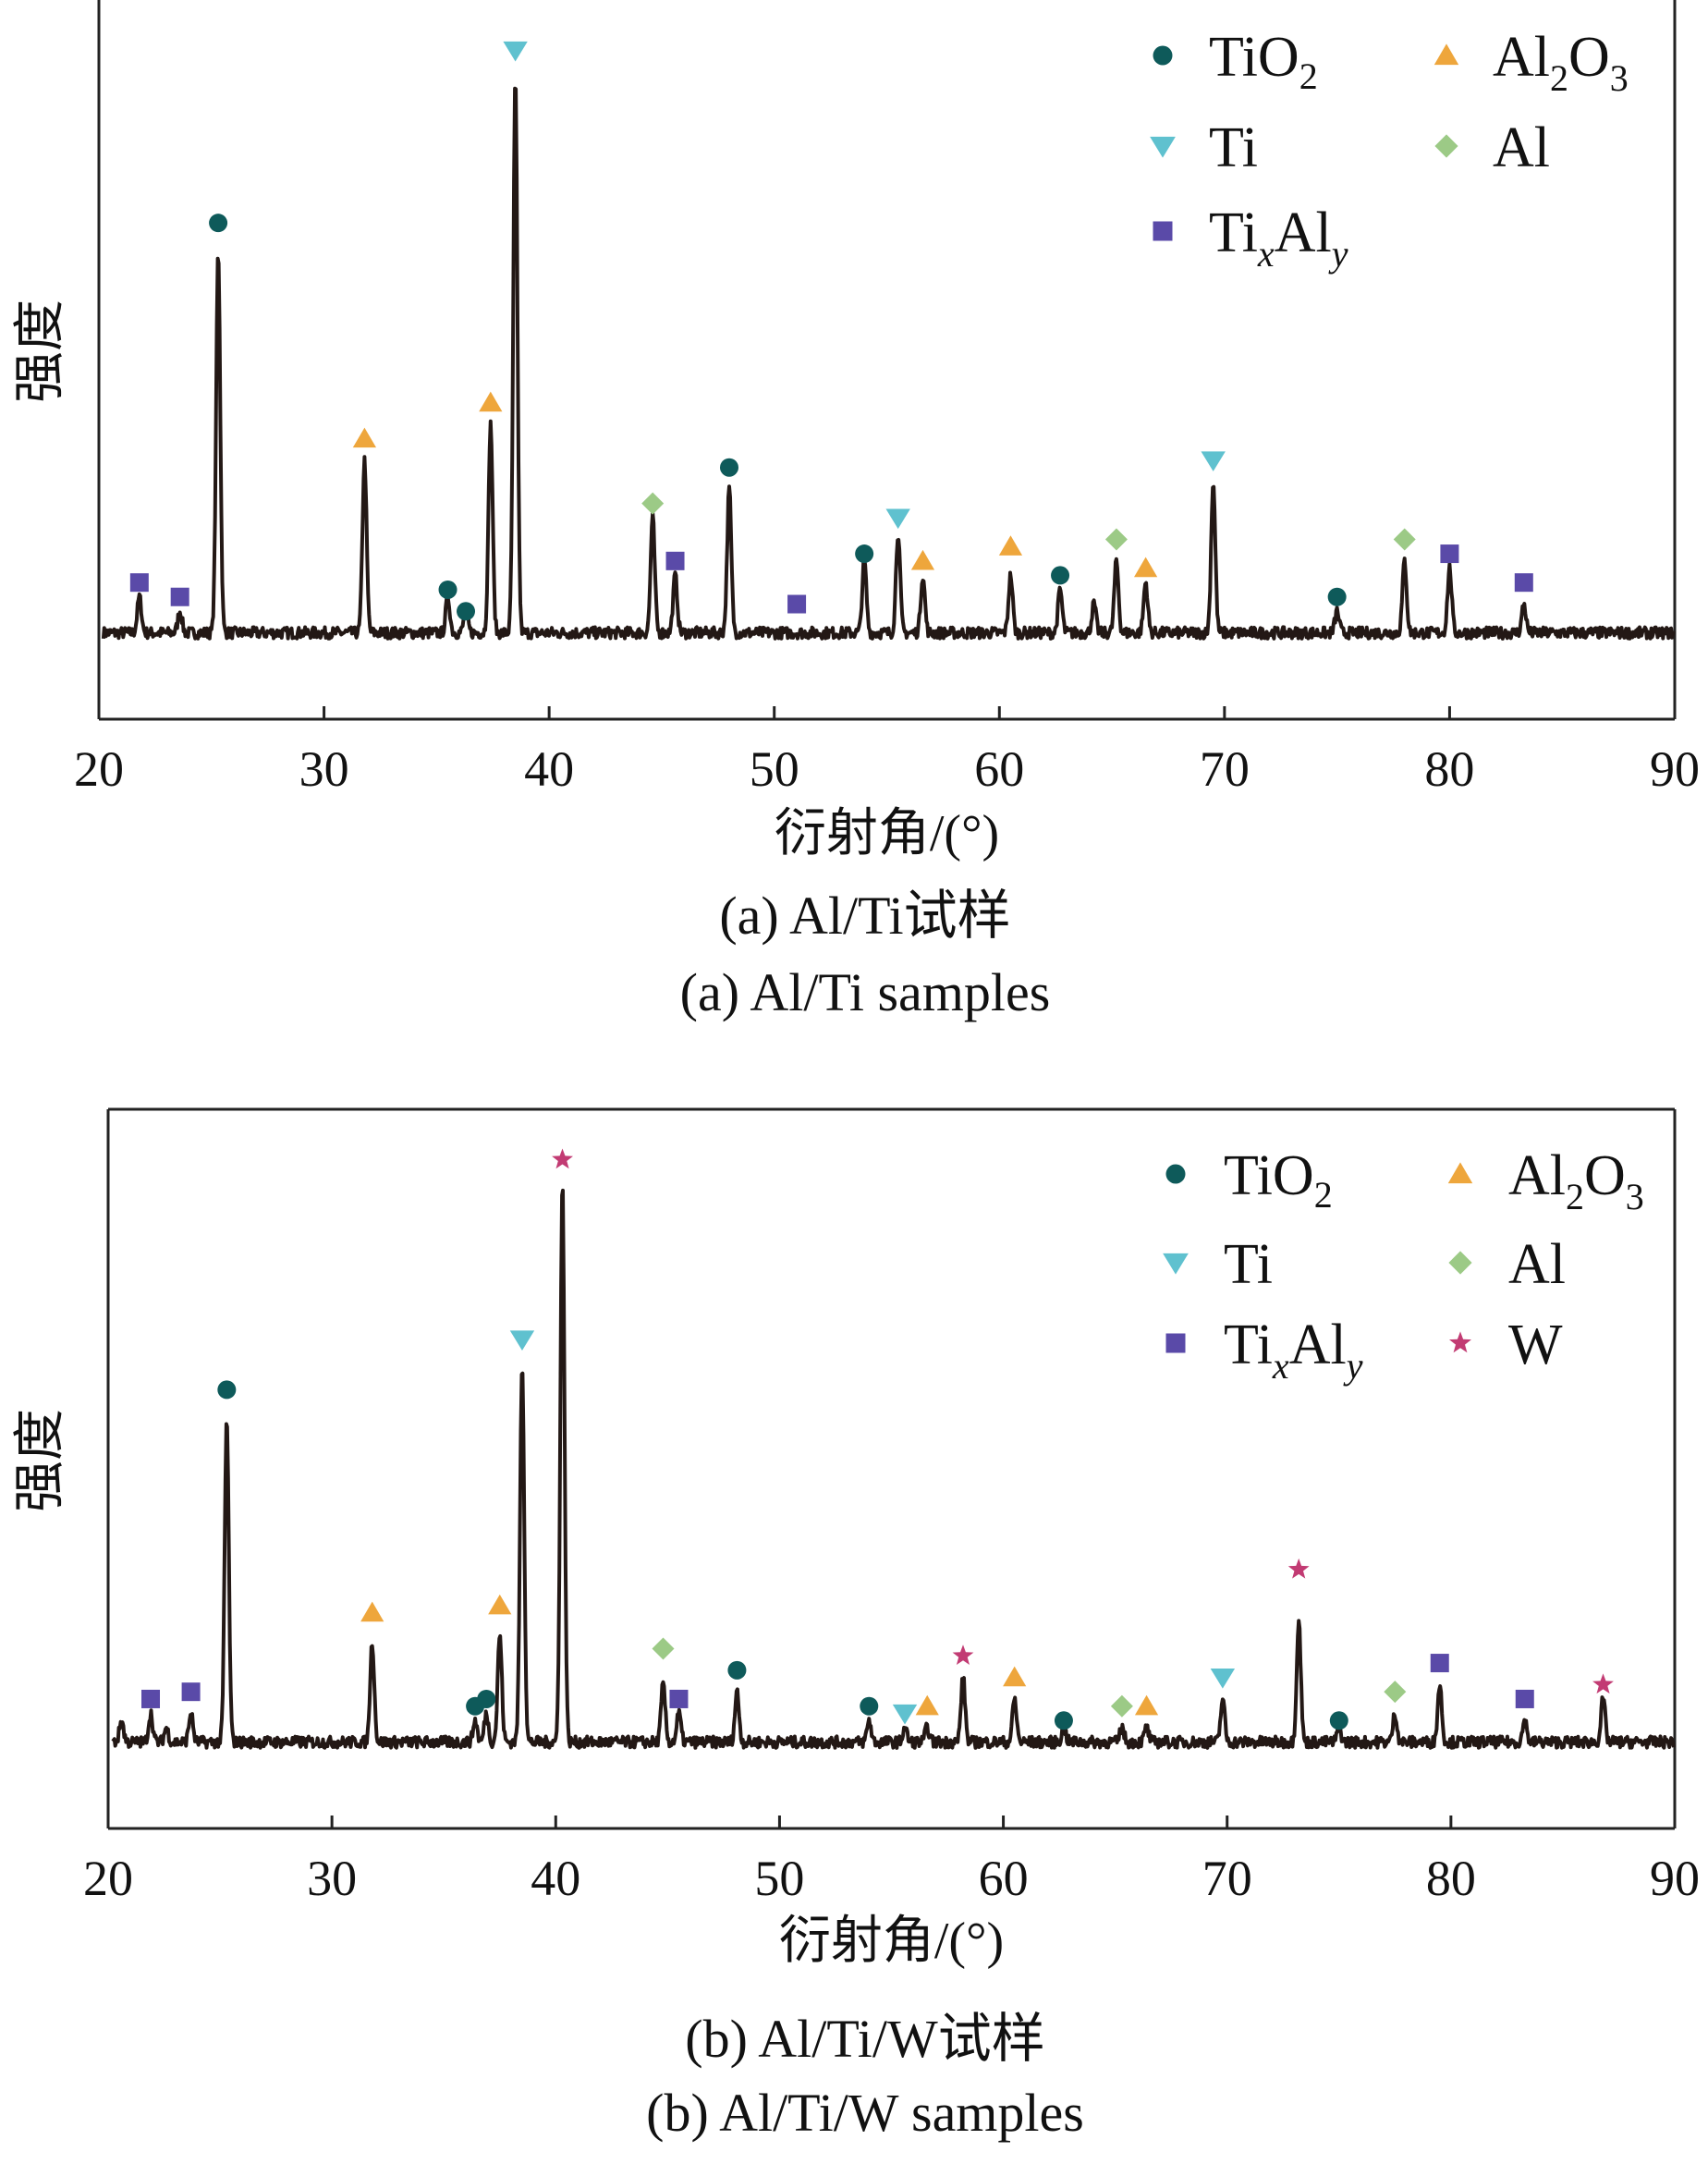  Describe the element at coordinates (1460, 1342) in the screenshot. I see `legend-symbol-w` at that location.